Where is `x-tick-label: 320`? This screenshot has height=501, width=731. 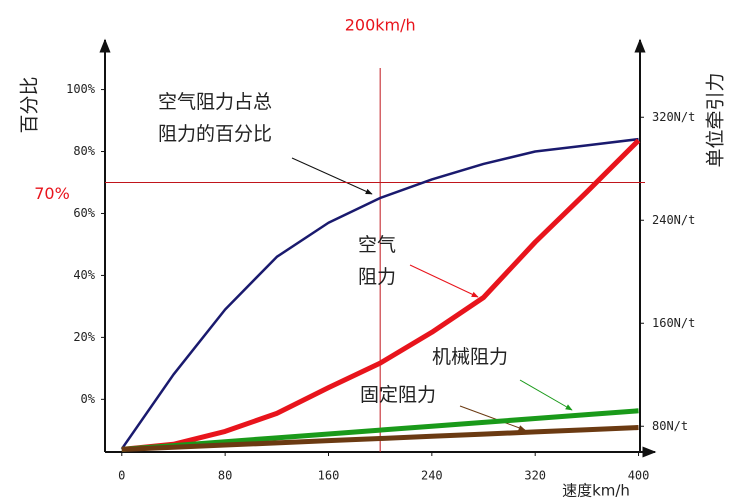
x-tick-label: 320 is located at coordinates (535, 476).